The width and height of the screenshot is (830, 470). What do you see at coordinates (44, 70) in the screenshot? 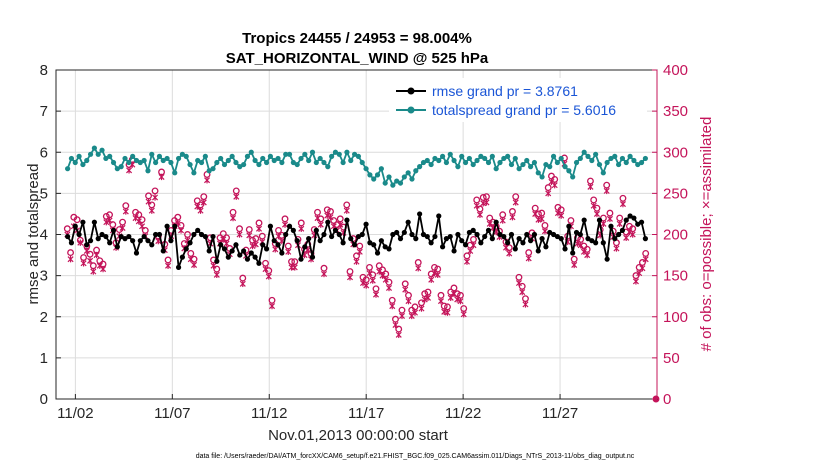
I see `y-tick-label-left: 8` at bounding box center [44, 70].